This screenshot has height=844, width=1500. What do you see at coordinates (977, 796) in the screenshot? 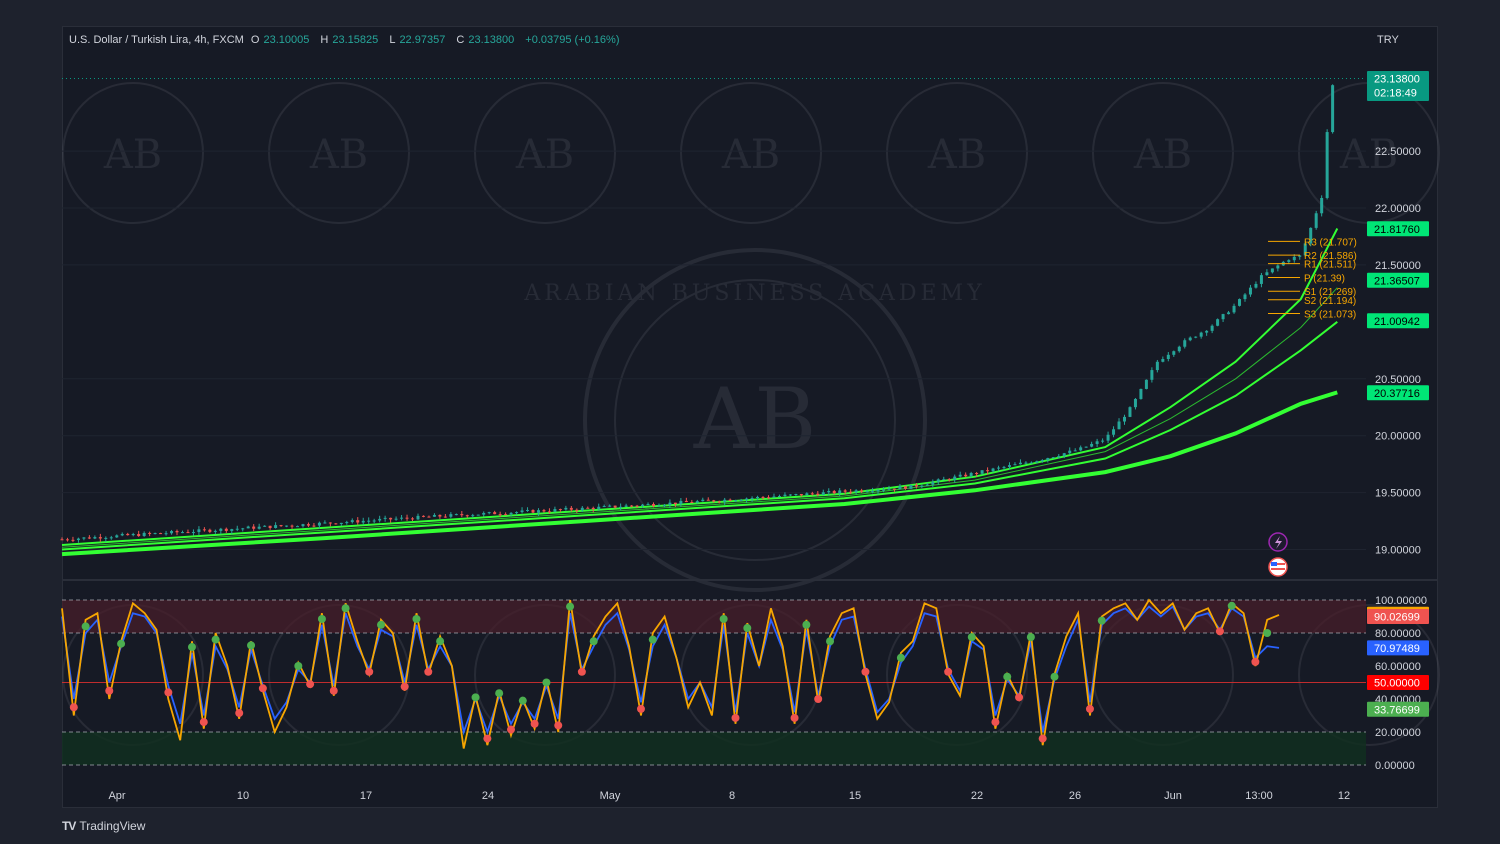
I see `time-tick-label: 22` at bounding box center [977, 796].